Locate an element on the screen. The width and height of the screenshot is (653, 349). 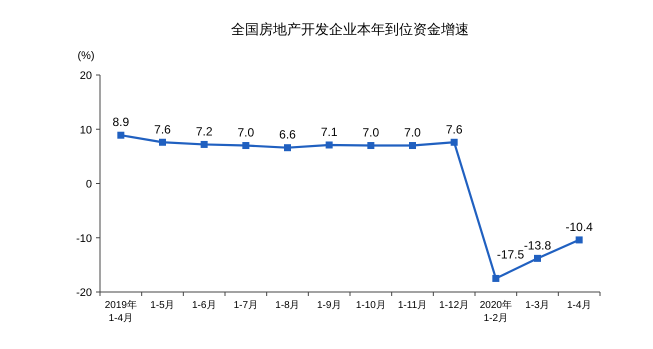
data-label: 8.9 is located at coordinates (121, 122).